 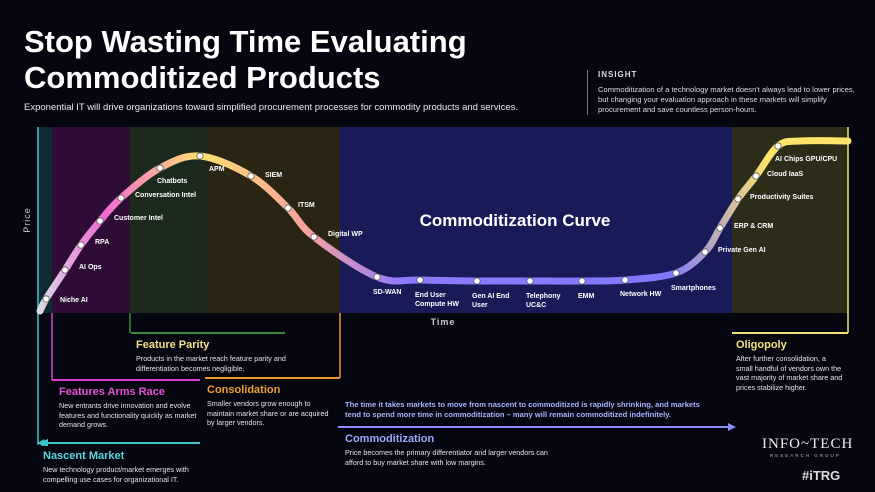 I want to click on phase-title: Oligopoly, so click(x=761, y=345).